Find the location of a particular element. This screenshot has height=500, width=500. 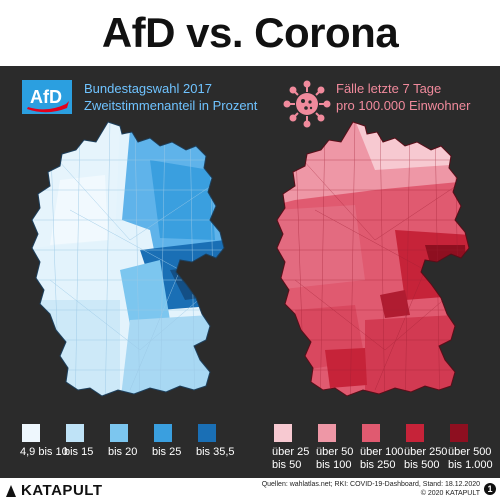

left-heading-line1: Bundestagswahl 2017 is located at coordinates (148, 88).